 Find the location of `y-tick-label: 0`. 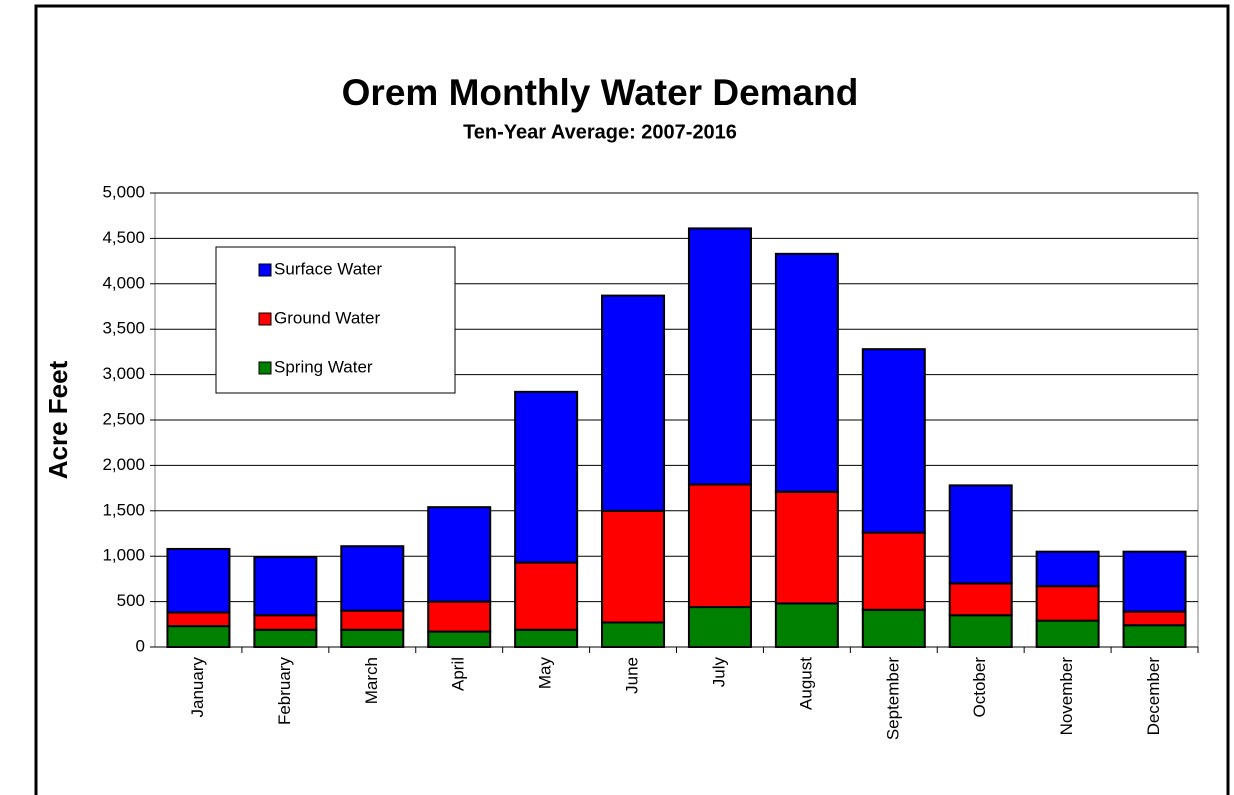

y-tick-label: 0 is located at coordinates (140, 645).